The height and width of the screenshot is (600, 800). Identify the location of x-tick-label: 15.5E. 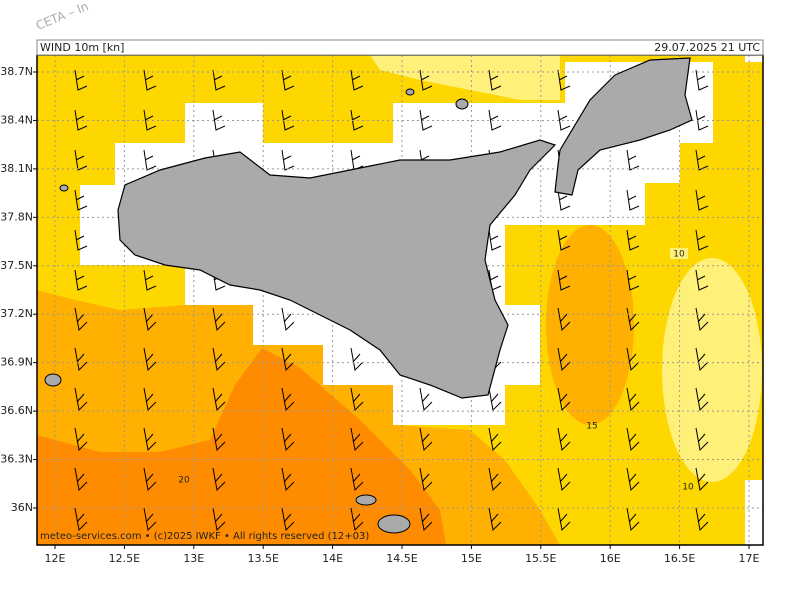
(540, 558).